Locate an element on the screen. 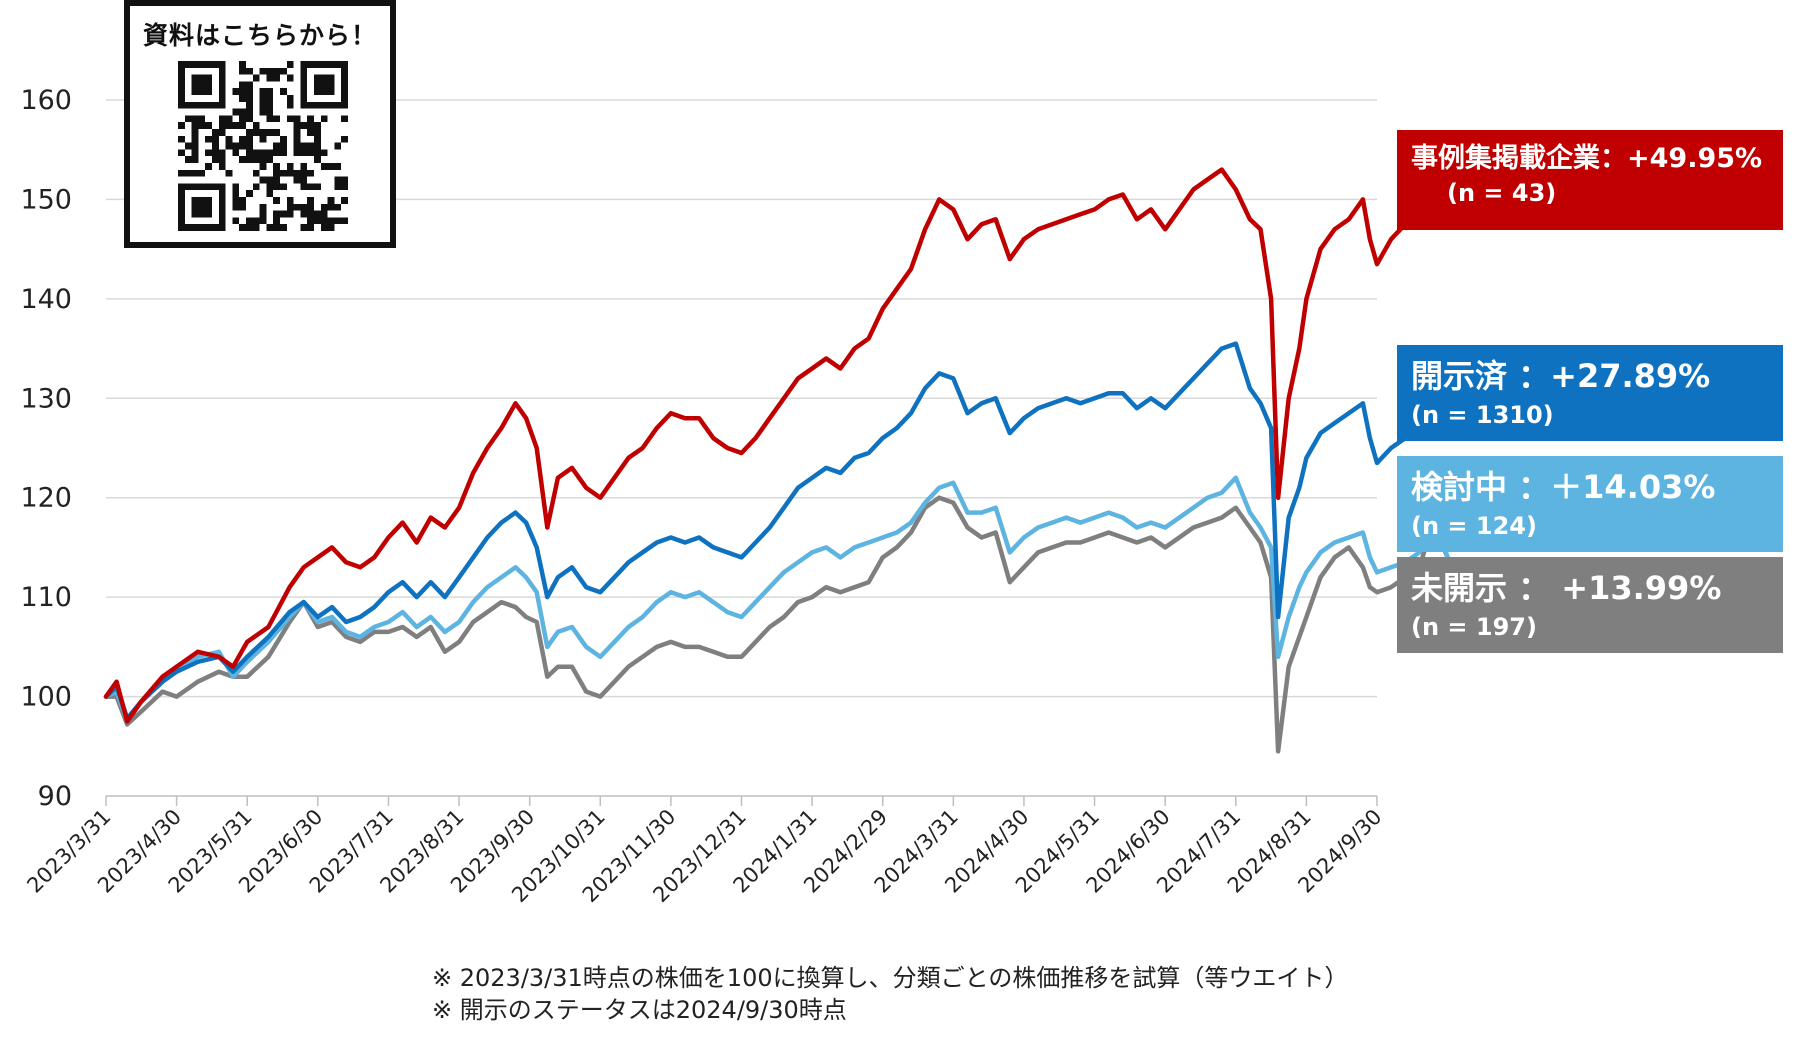  y-tick-label: 110 is located at coordinates (46, 597).